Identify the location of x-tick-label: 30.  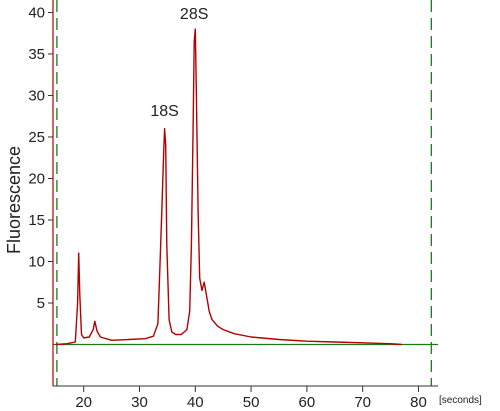
(139, 402).